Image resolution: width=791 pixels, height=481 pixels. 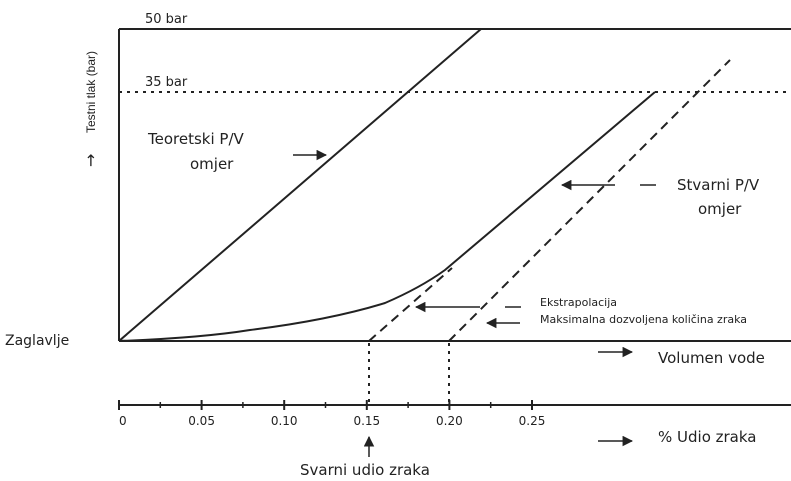 I want to click on air-axis-label: % Udio zraka, so click(x=707, y=437).